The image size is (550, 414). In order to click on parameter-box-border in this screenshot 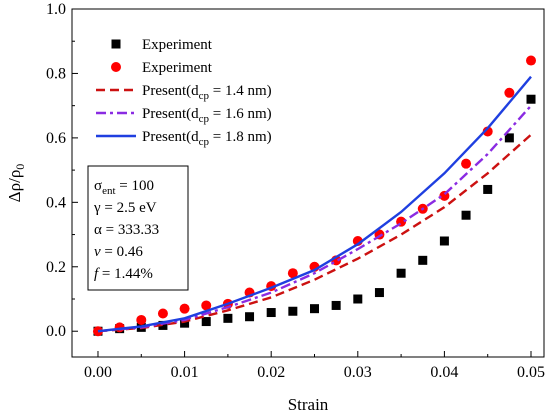, I will do `click(138, 228)`.